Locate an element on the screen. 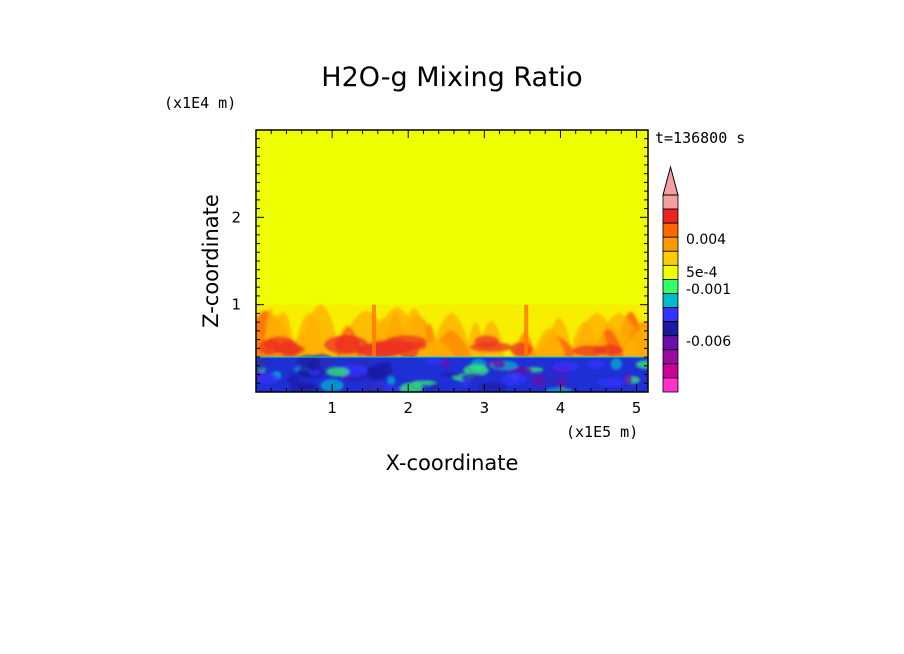  plume-layer is located at coordinates (452, 332).